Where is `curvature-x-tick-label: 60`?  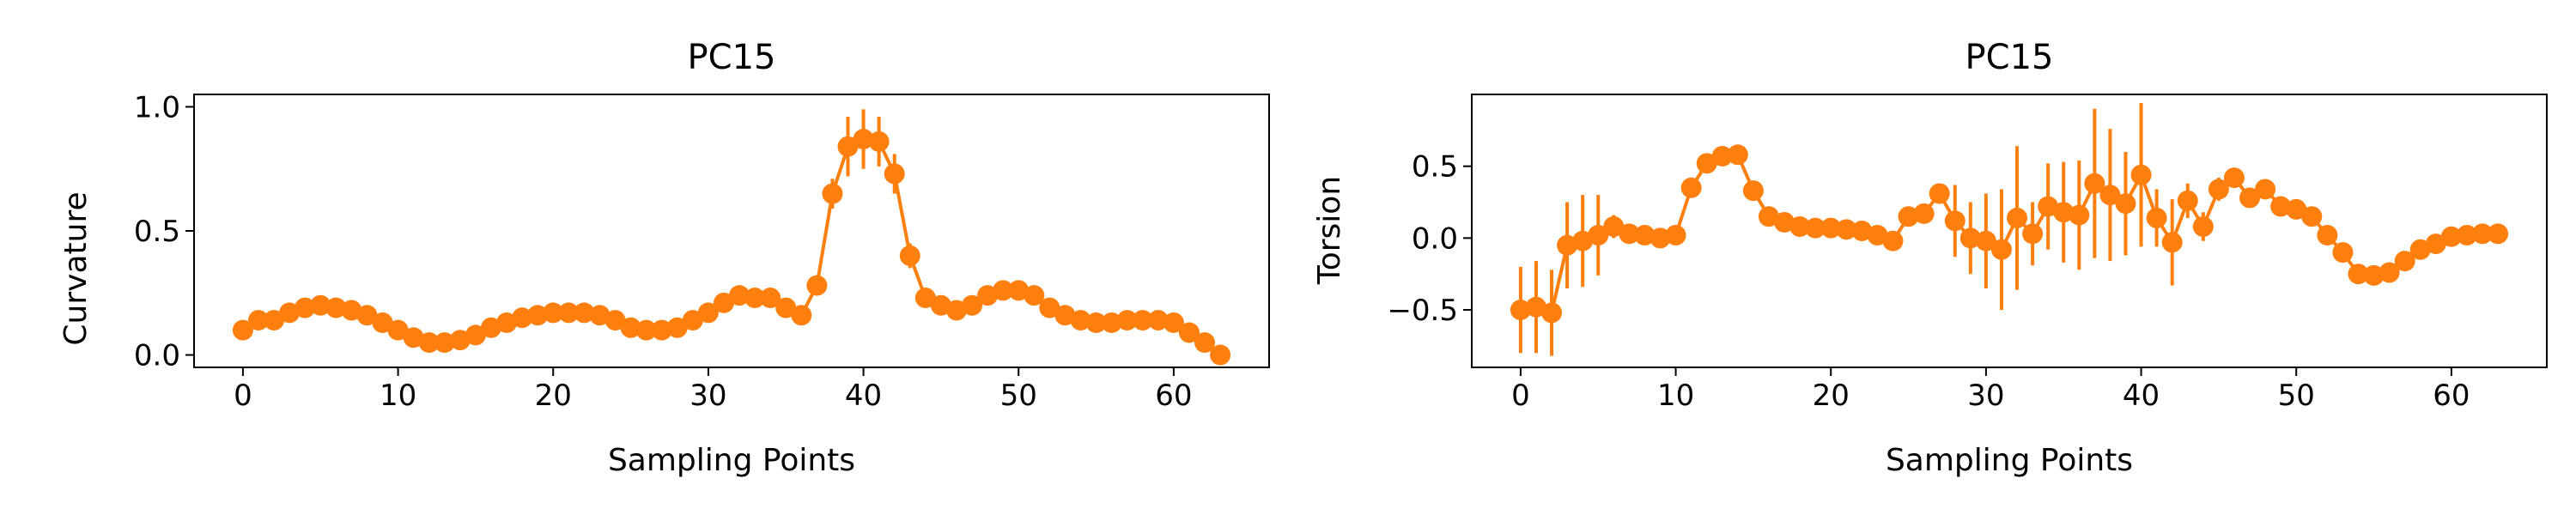
curvature-x-tick-label: 60 is located at coordinates (1173, 396).